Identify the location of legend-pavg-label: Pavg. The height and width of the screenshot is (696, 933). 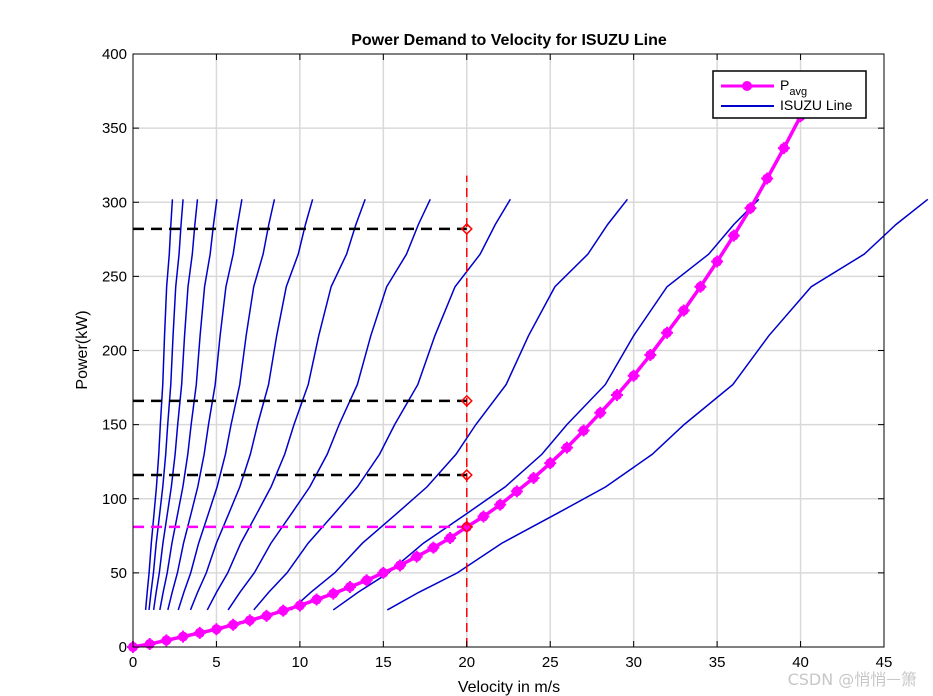
(793, 87).